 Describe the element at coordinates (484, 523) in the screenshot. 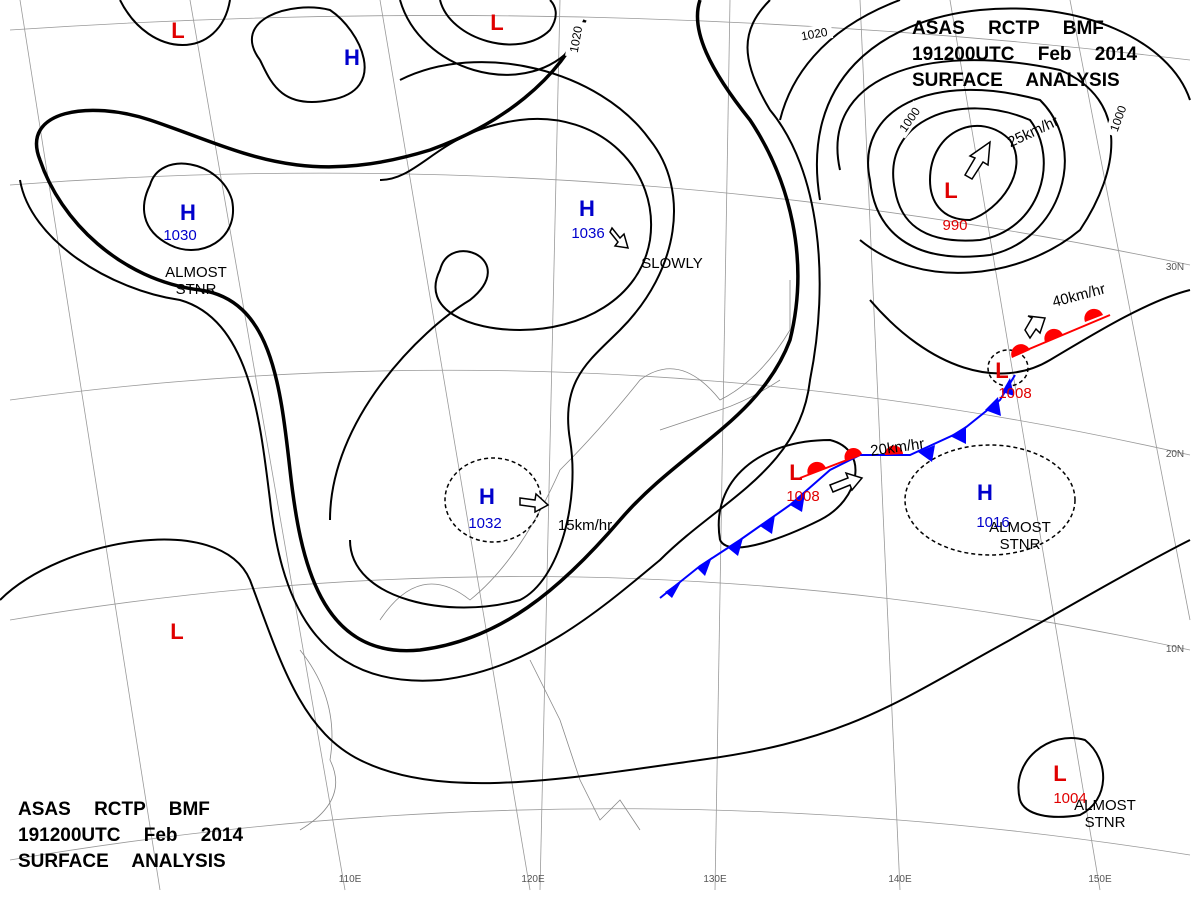

I see `system-pressure: 1032` at that location.